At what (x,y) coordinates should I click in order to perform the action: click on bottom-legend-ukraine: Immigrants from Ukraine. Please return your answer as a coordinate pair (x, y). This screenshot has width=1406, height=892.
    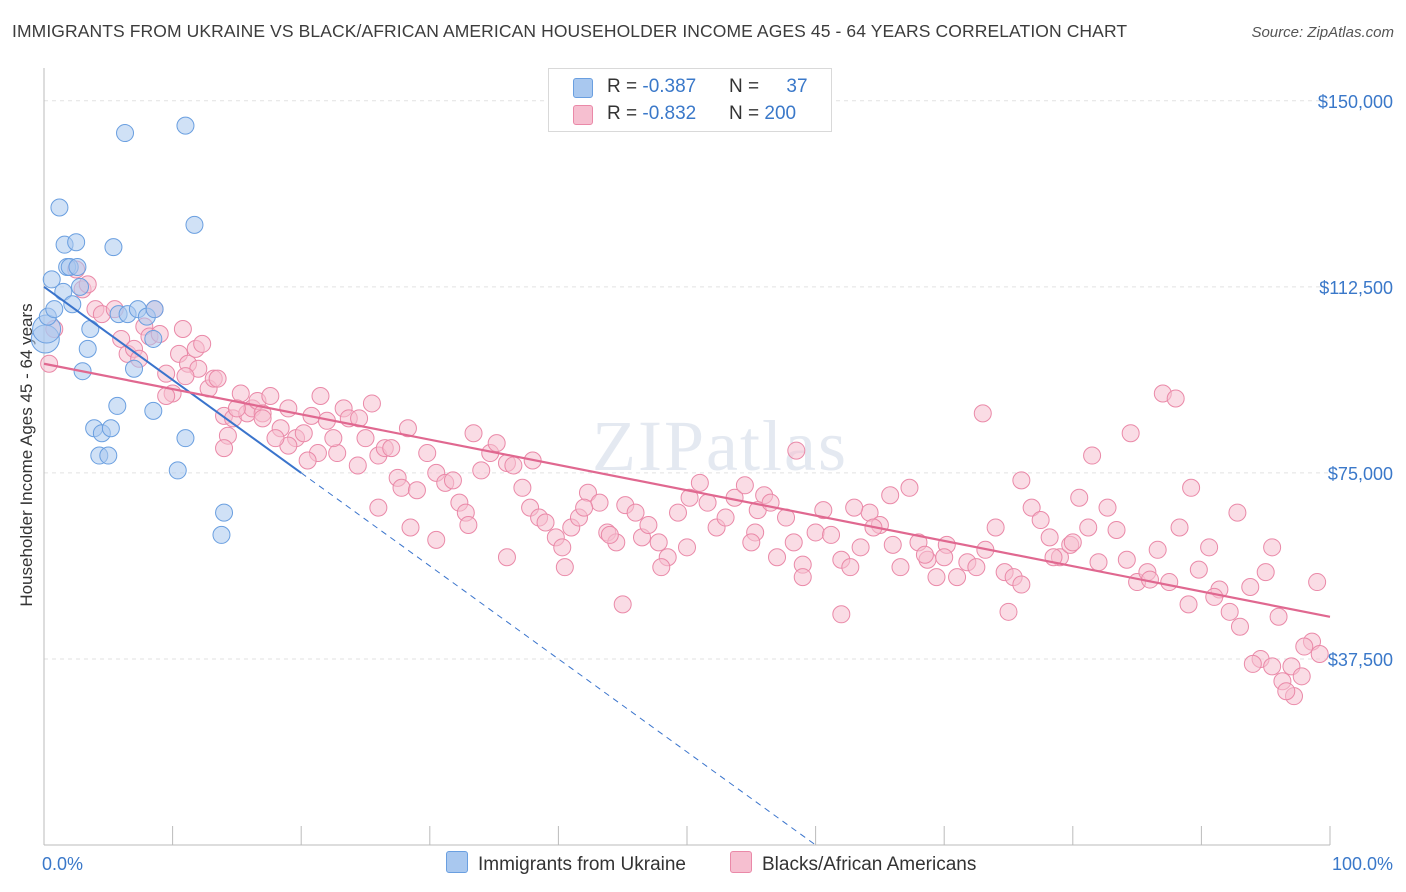
    Looking at the image, I should click on (566, 863).